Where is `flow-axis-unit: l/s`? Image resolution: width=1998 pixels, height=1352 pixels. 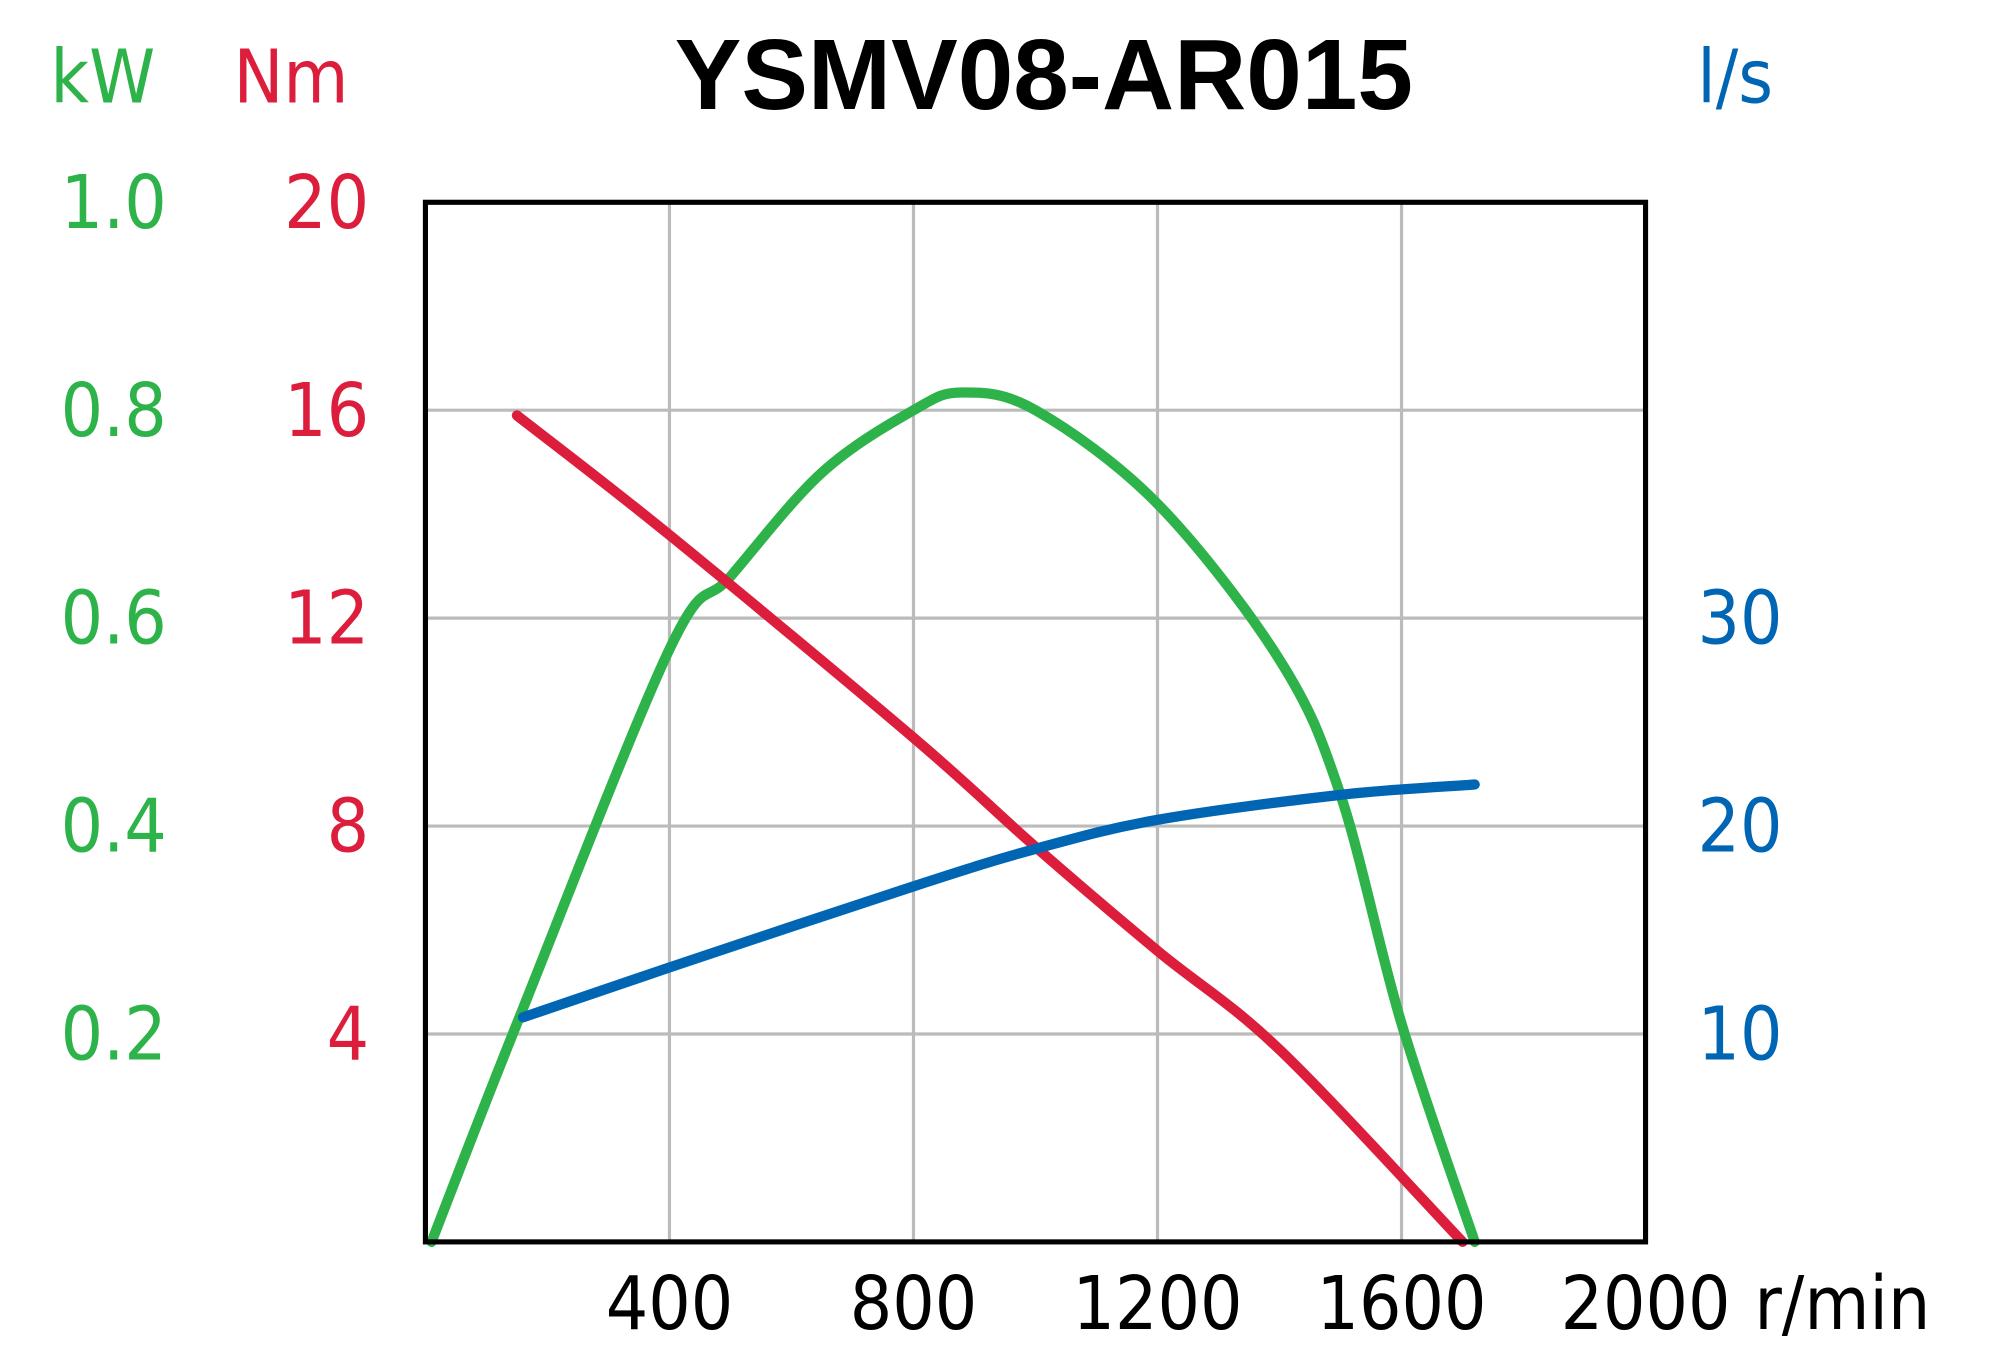
flow-axis-unit: l/s is located at coordinates (1735, 76).